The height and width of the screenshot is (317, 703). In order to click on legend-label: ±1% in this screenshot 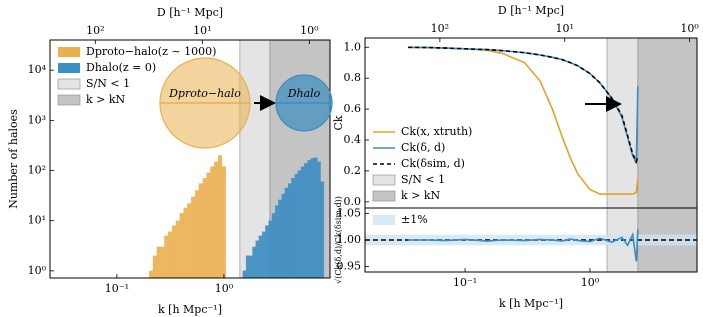, I will do `click(414, 219)`.